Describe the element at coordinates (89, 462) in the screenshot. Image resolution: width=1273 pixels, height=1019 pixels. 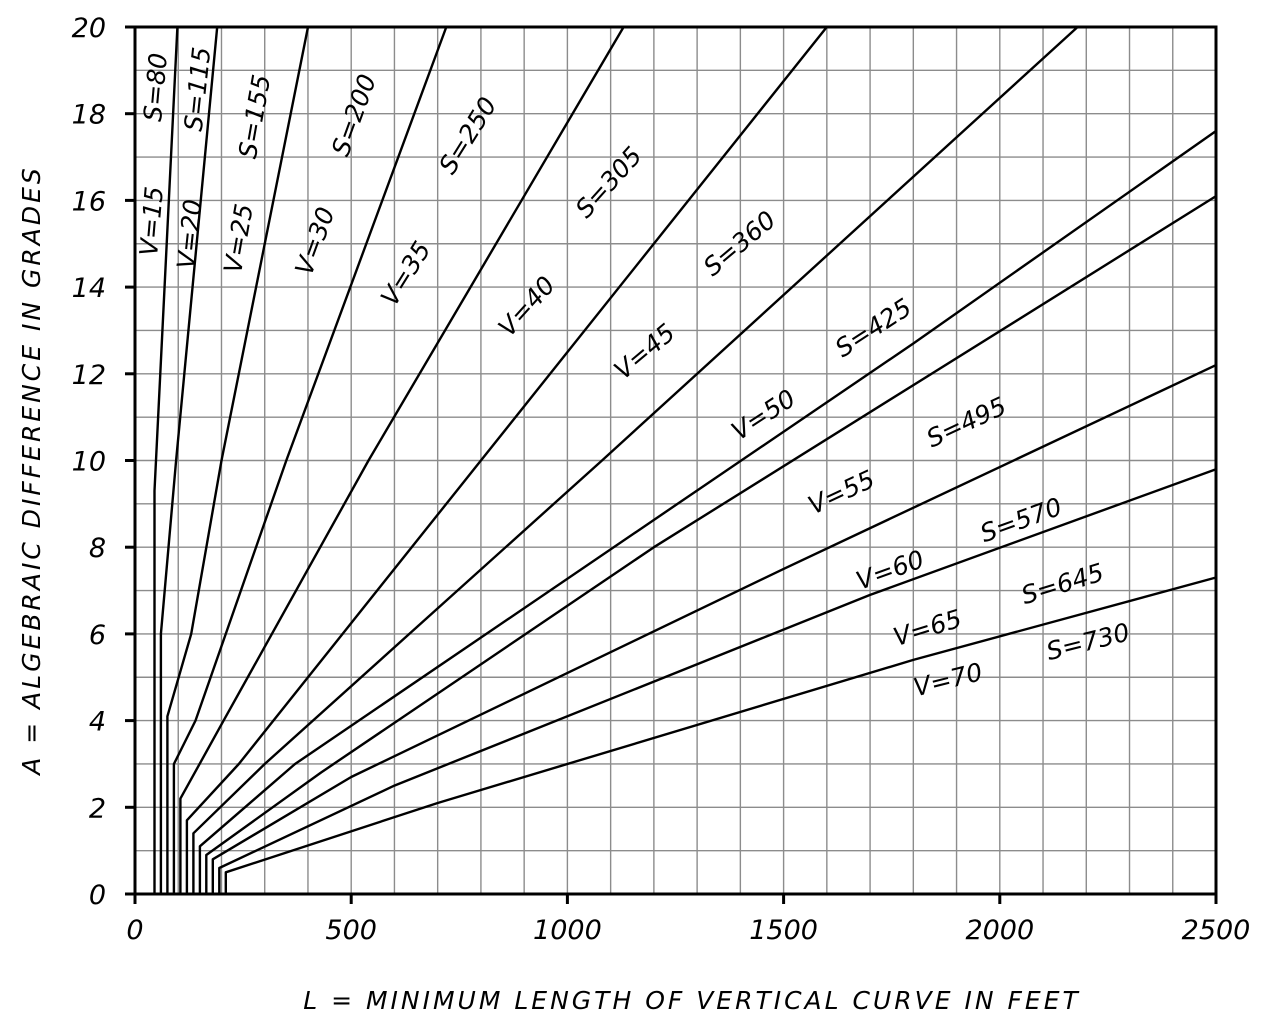
I see `y-tick-label: 10` at that location.